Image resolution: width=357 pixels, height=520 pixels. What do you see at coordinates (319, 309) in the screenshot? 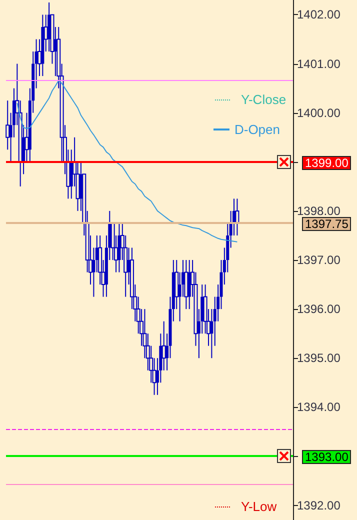
I see `y-tick-label: 1396.00` at bounding box center [319, 309].